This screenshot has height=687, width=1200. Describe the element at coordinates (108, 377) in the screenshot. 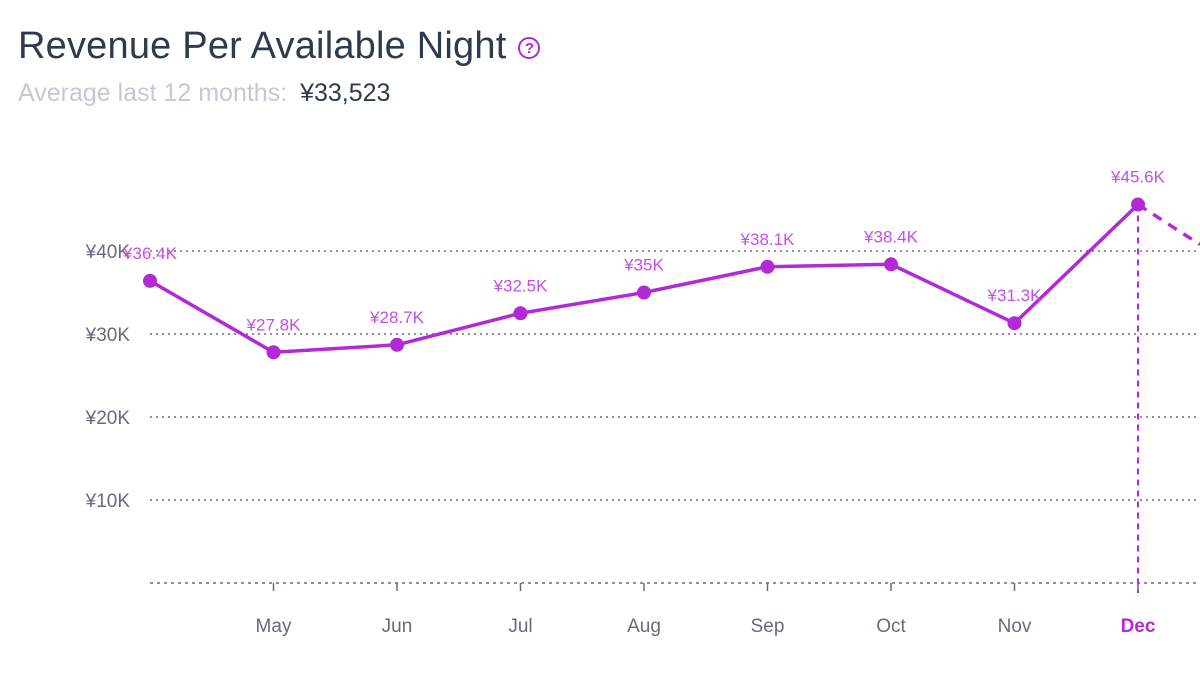

I see `y-axis-ticks: ¥10K ¥20K ¥30K ¥40K` at that location.